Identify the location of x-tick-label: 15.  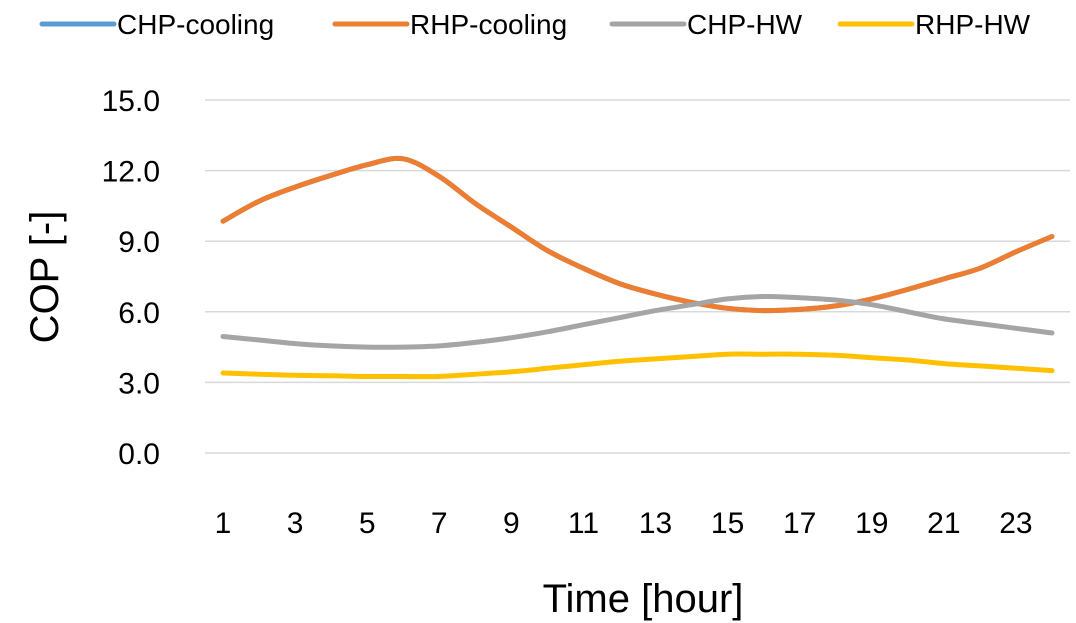
(727, 523).